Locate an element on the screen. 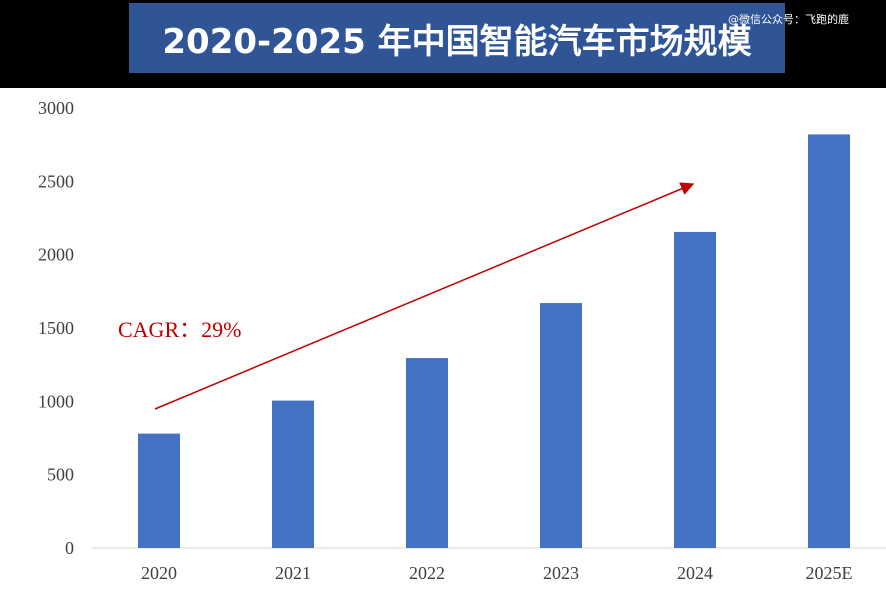  bar-2025E is located at coordinates (829, 341).